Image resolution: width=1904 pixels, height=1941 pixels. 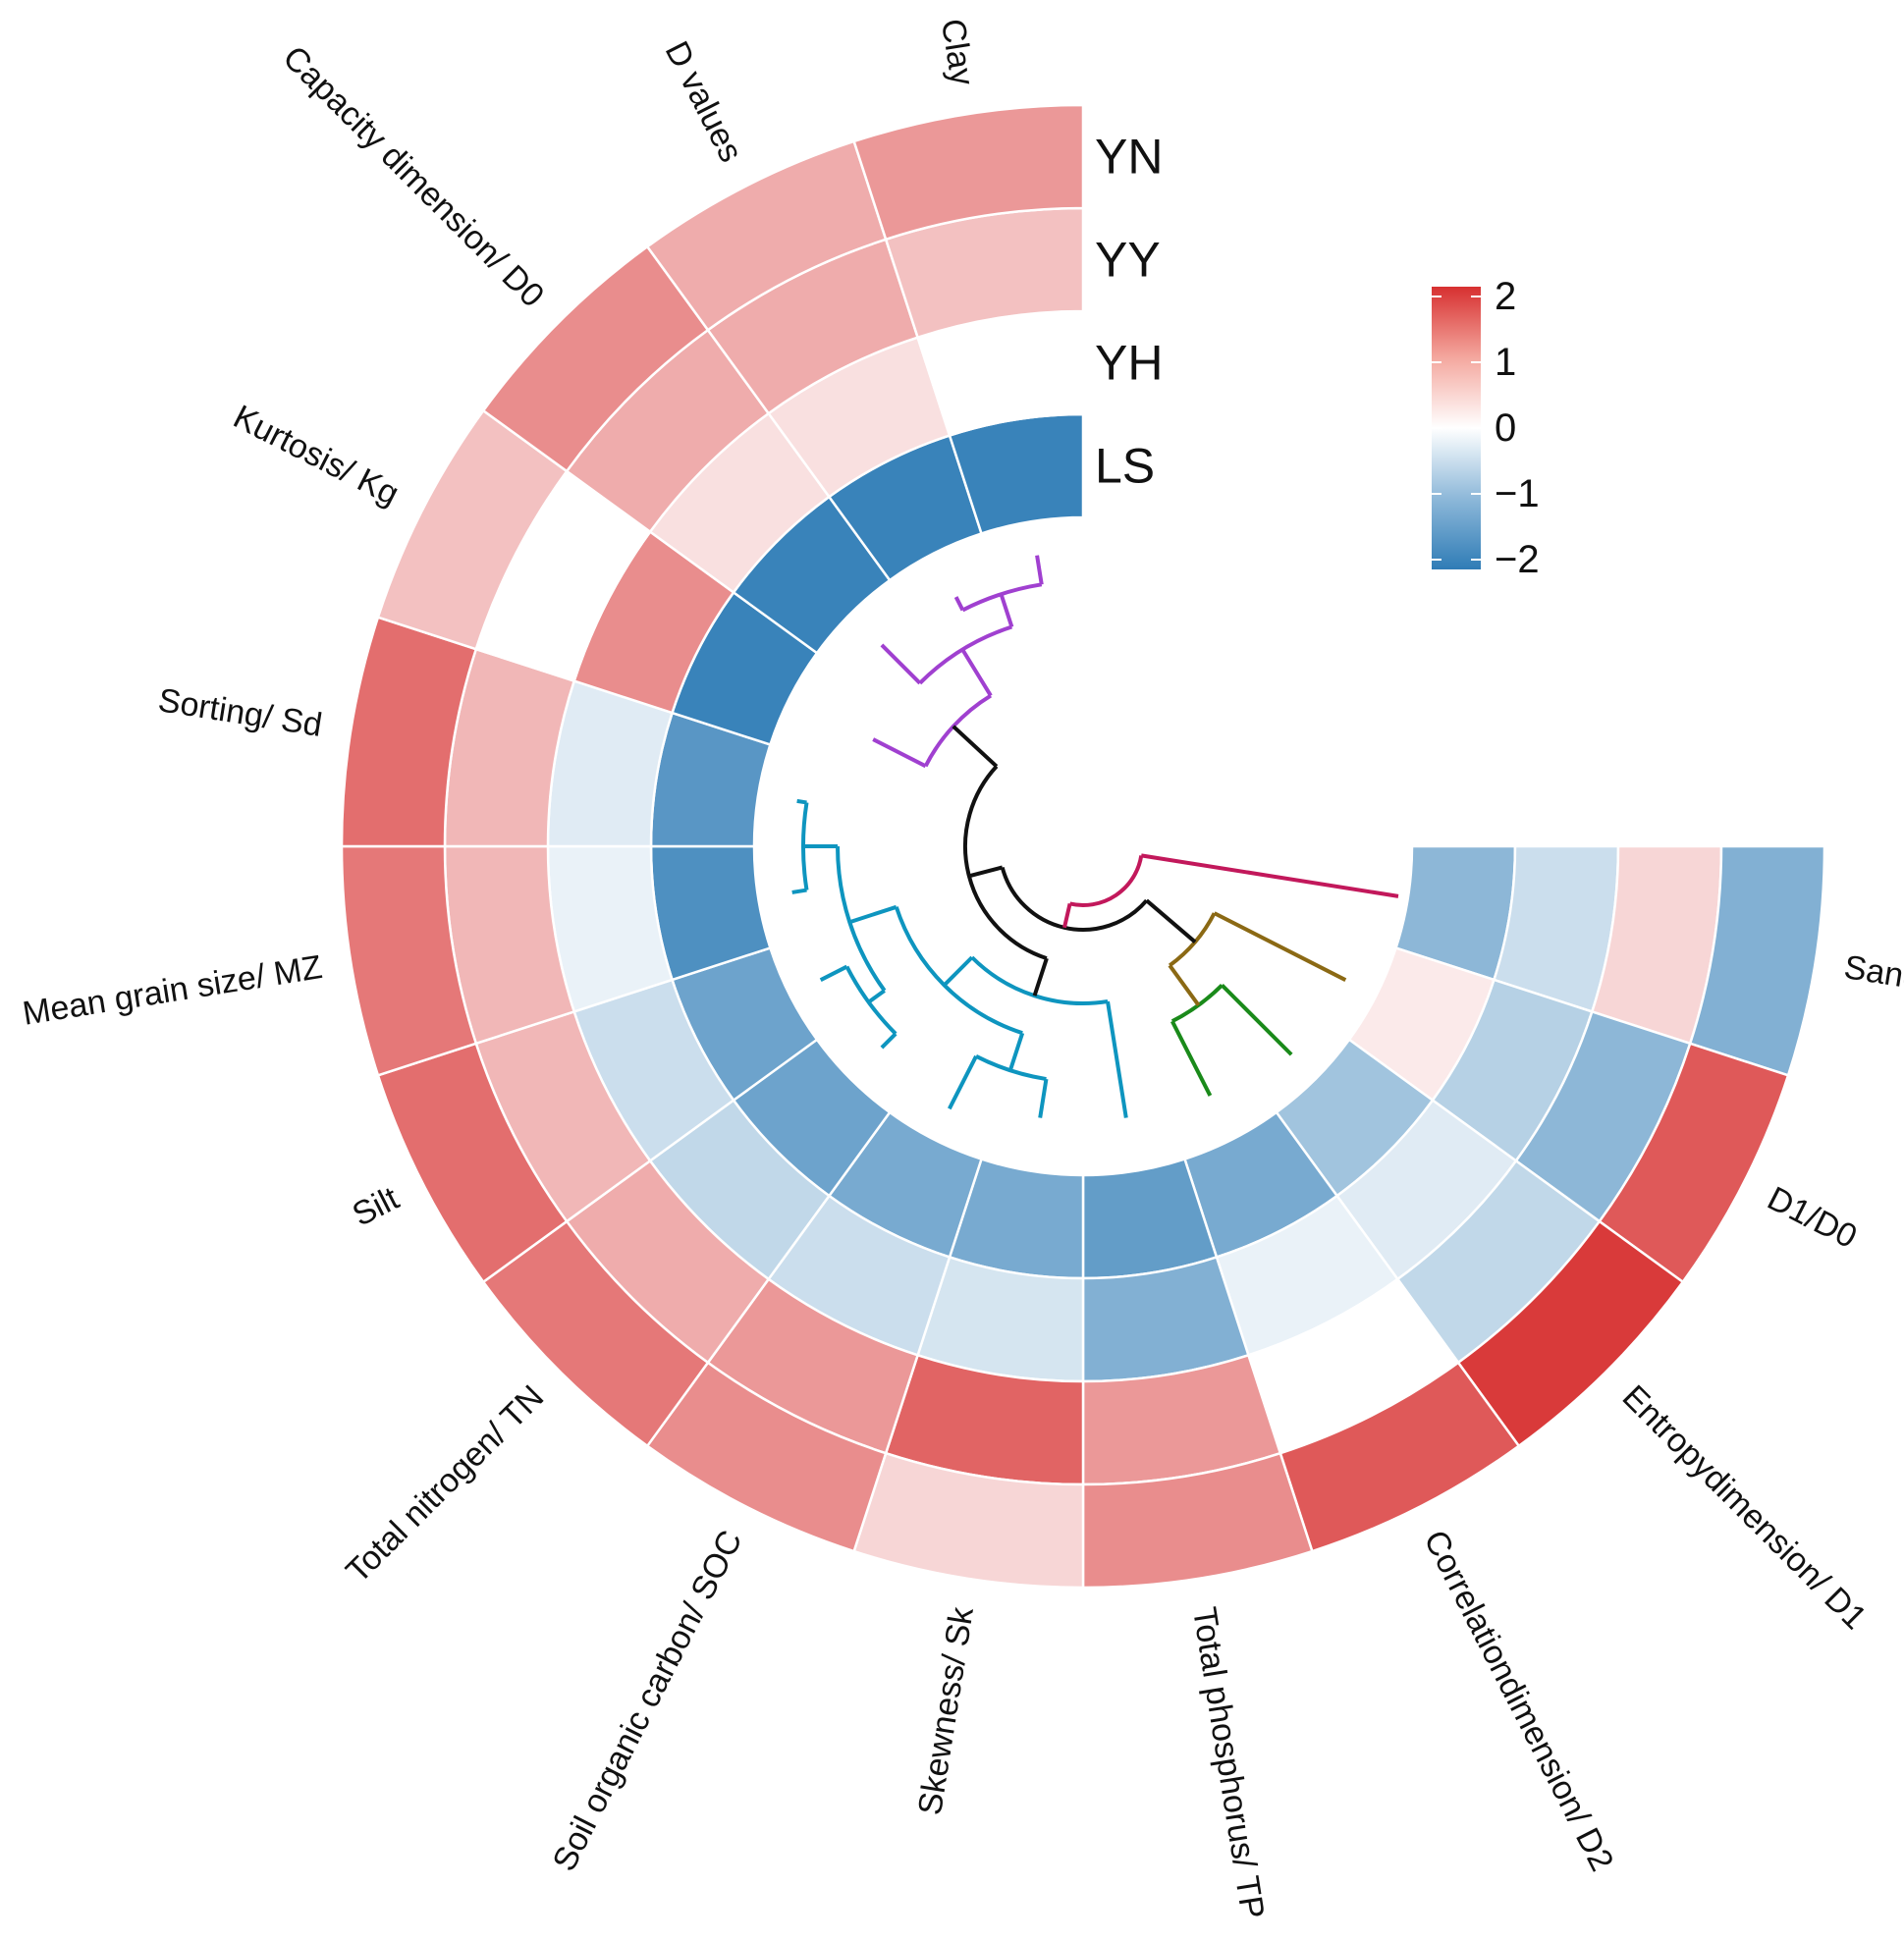 What do you see at coordinates (1505, 362) in the screenshot?
I see `legend-tick-label: 1` at bounding box center [1505, 362].